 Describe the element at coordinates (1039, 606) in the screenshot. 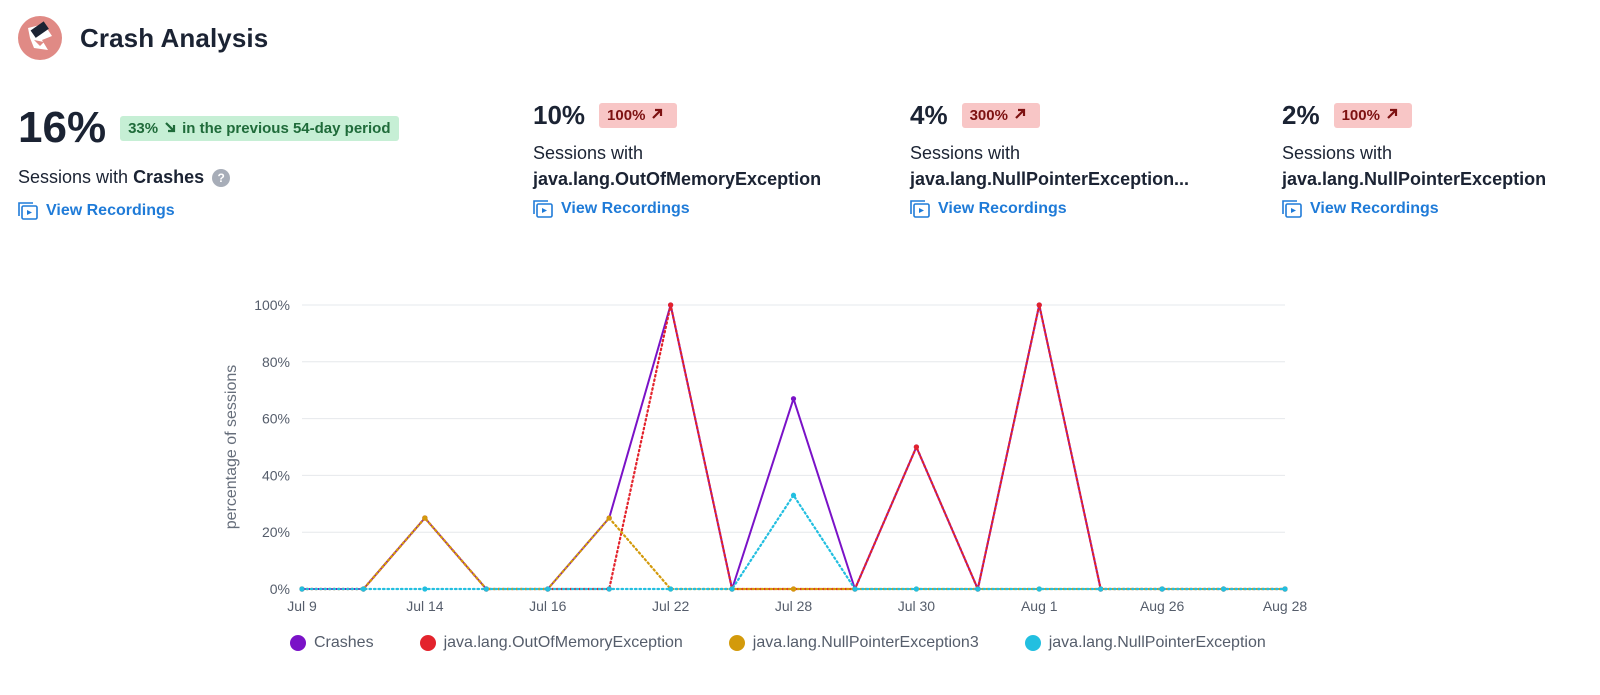

I see `x-tick-label: Aug 1` at that location.